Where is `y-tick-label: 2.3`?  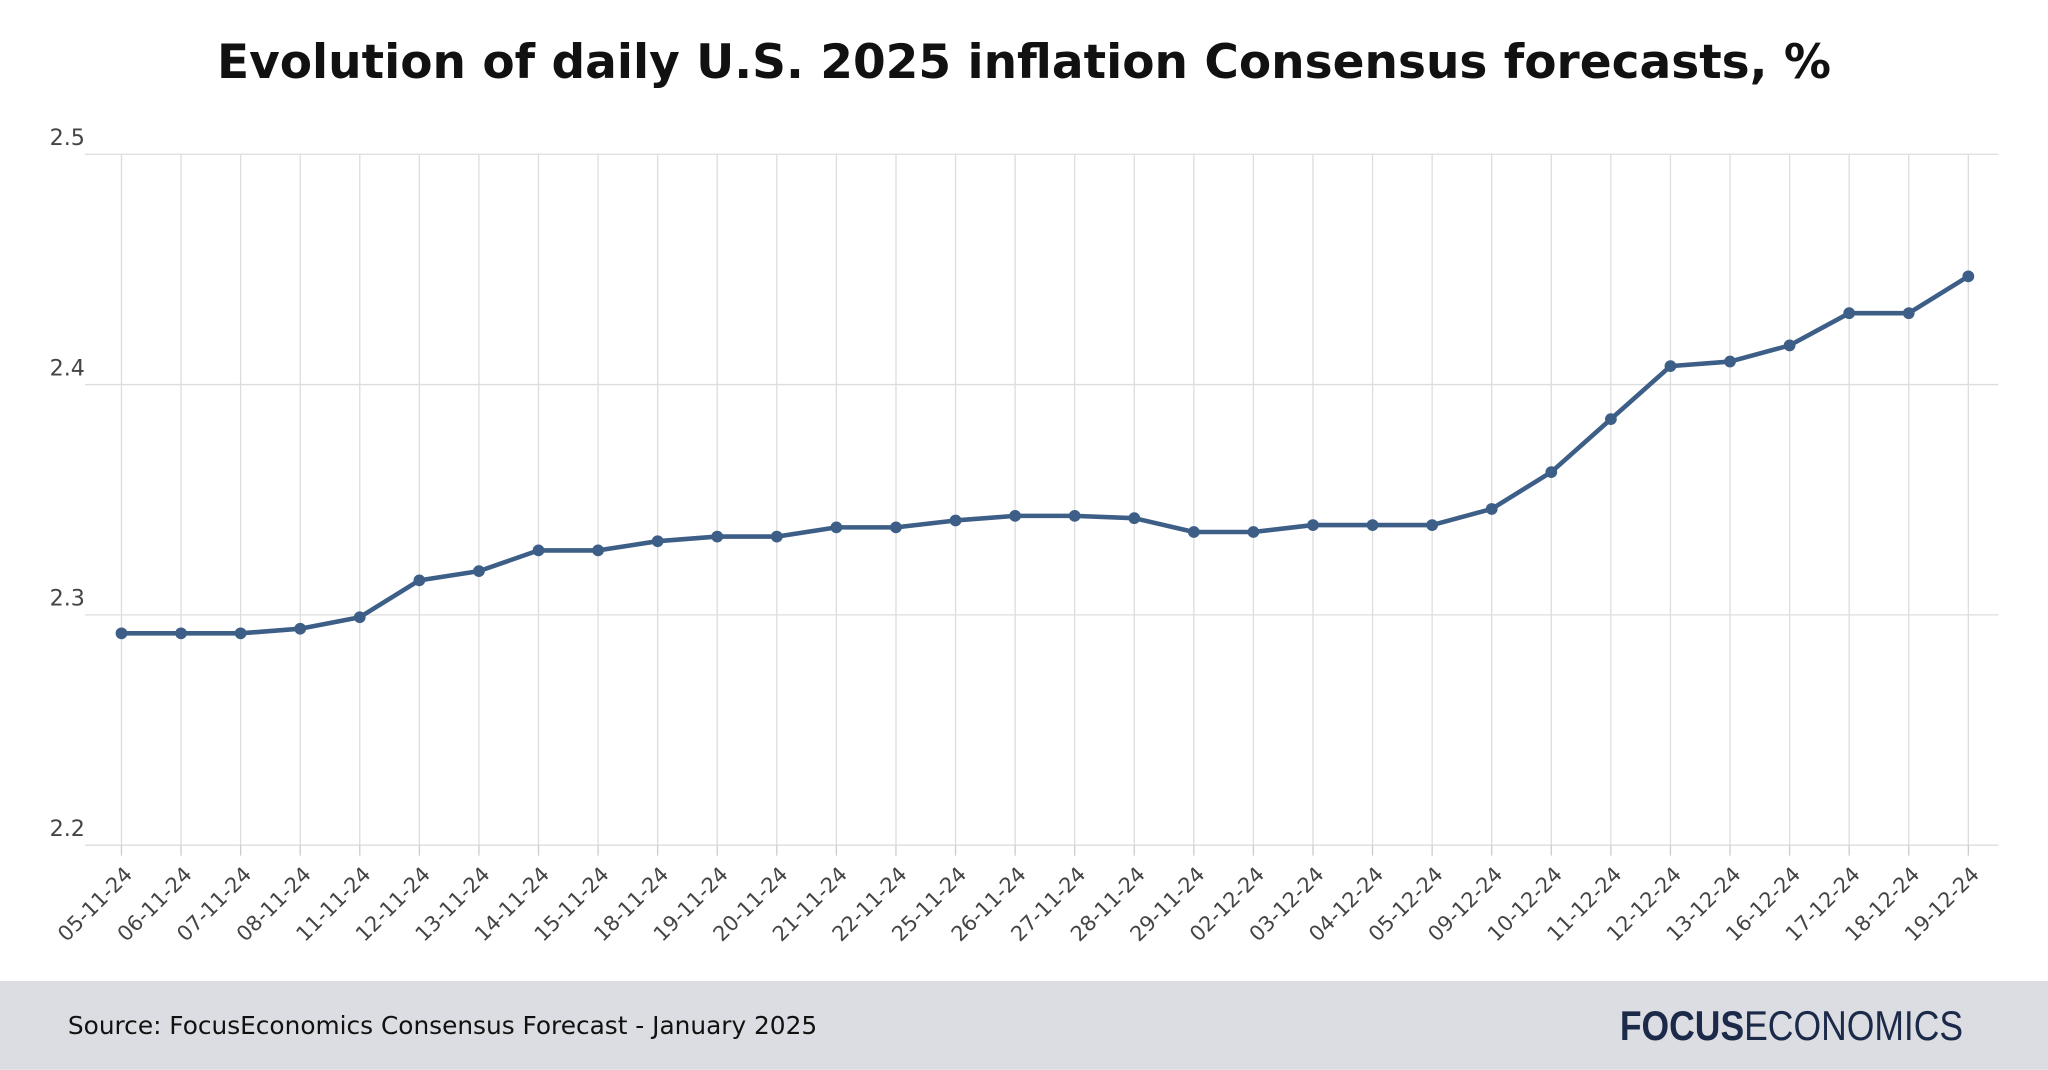 y-tick-label: 2.3 is located at coordinates (67, 599).